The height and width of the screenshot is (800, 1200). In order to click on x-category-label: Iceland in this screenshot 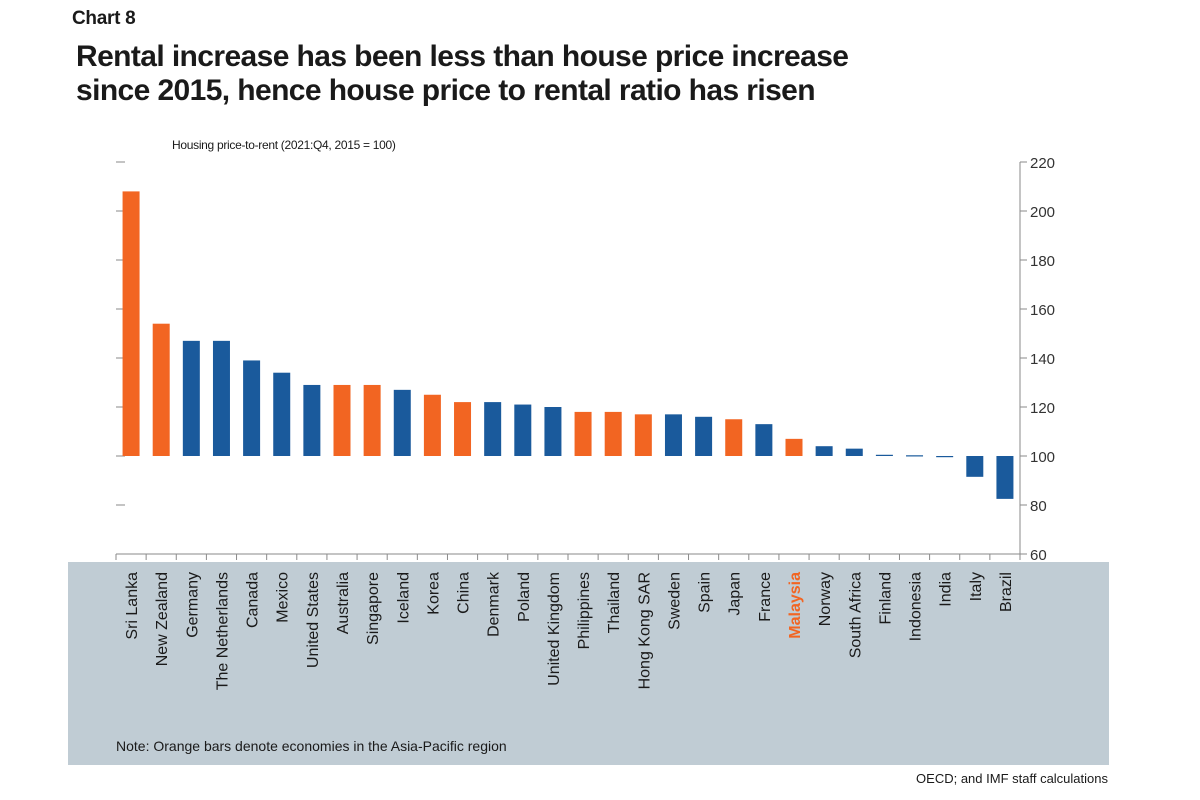, I will do `click(403, 598)`.